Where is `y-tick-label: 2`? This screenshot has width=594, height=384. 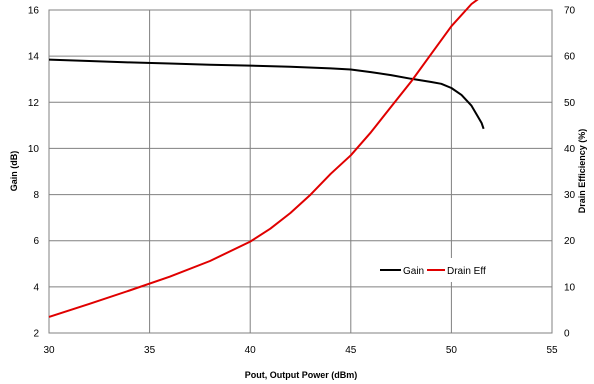
y-tick-label: 2 is located at coordinates (36, 334).